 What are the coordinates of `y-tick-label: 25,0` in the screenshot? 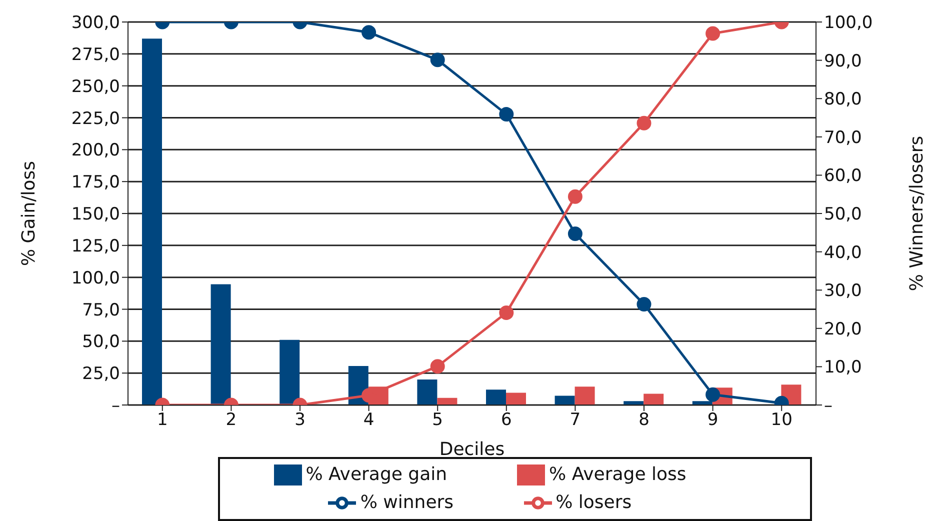 It's located at (101, 374).